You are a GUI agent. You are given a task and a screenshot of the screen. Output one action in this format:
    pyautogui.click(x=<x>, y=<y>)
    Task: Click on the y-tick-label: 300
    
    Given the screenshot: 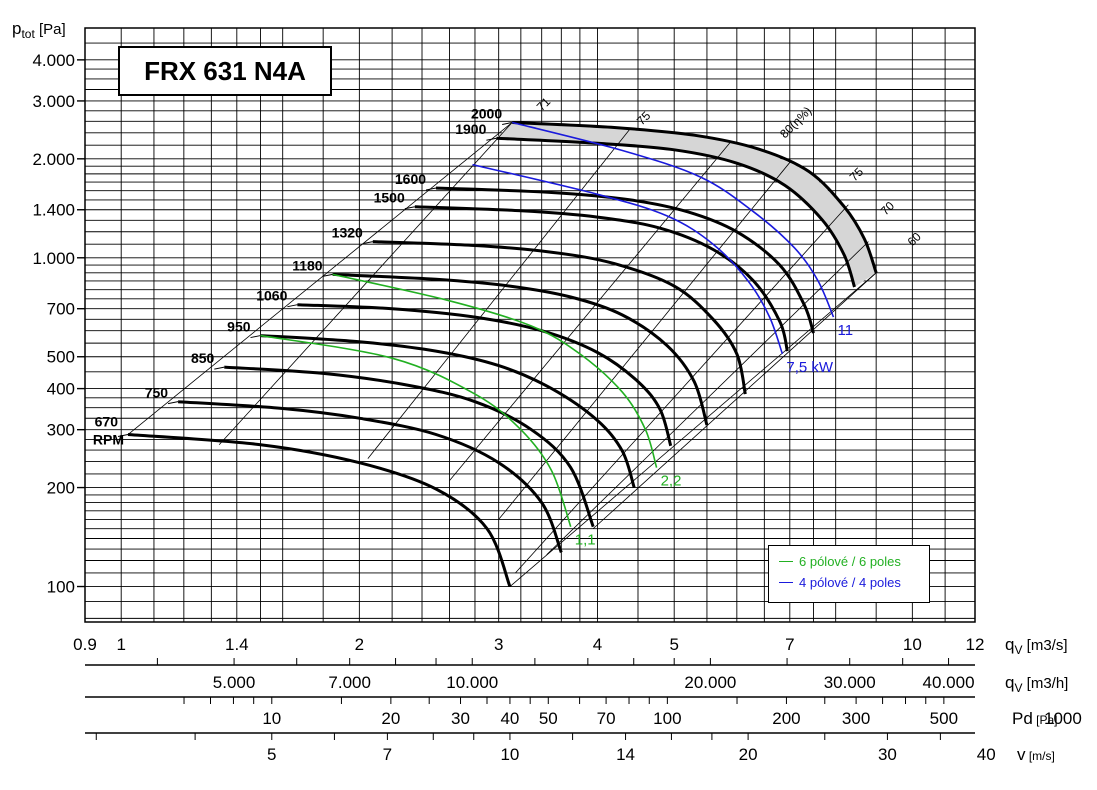 What is the action you would take?
    pyautogui.click(x=61, y=430)
    